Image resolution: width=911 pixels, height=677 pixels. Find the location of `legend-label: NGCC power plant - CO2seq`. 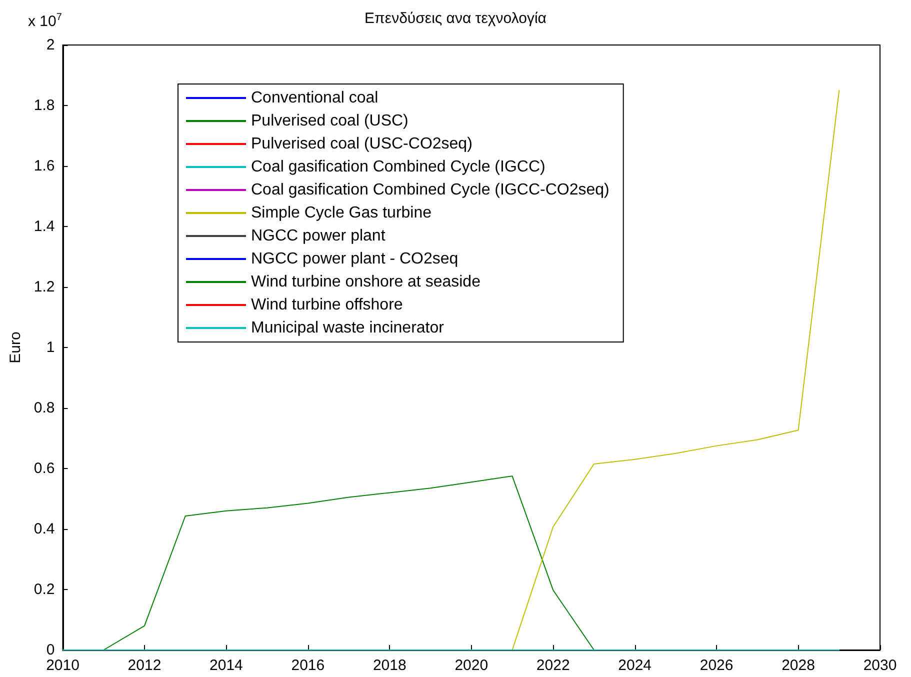

legend-label: NGCC power plant - CO2seq is located at coordinates (354, 259).